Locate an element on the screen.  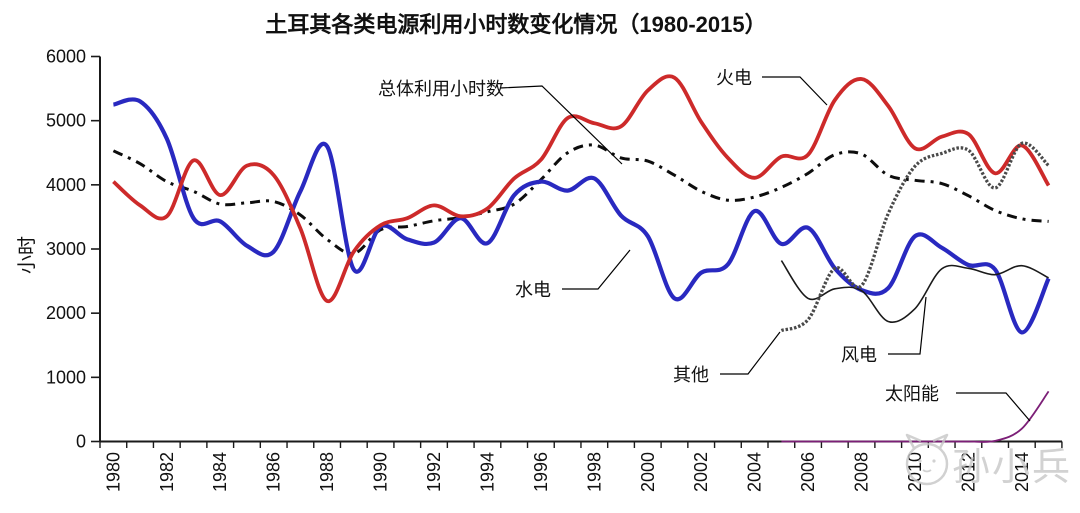
x-tick-label: 1986 is located at coordinates (274, 472).